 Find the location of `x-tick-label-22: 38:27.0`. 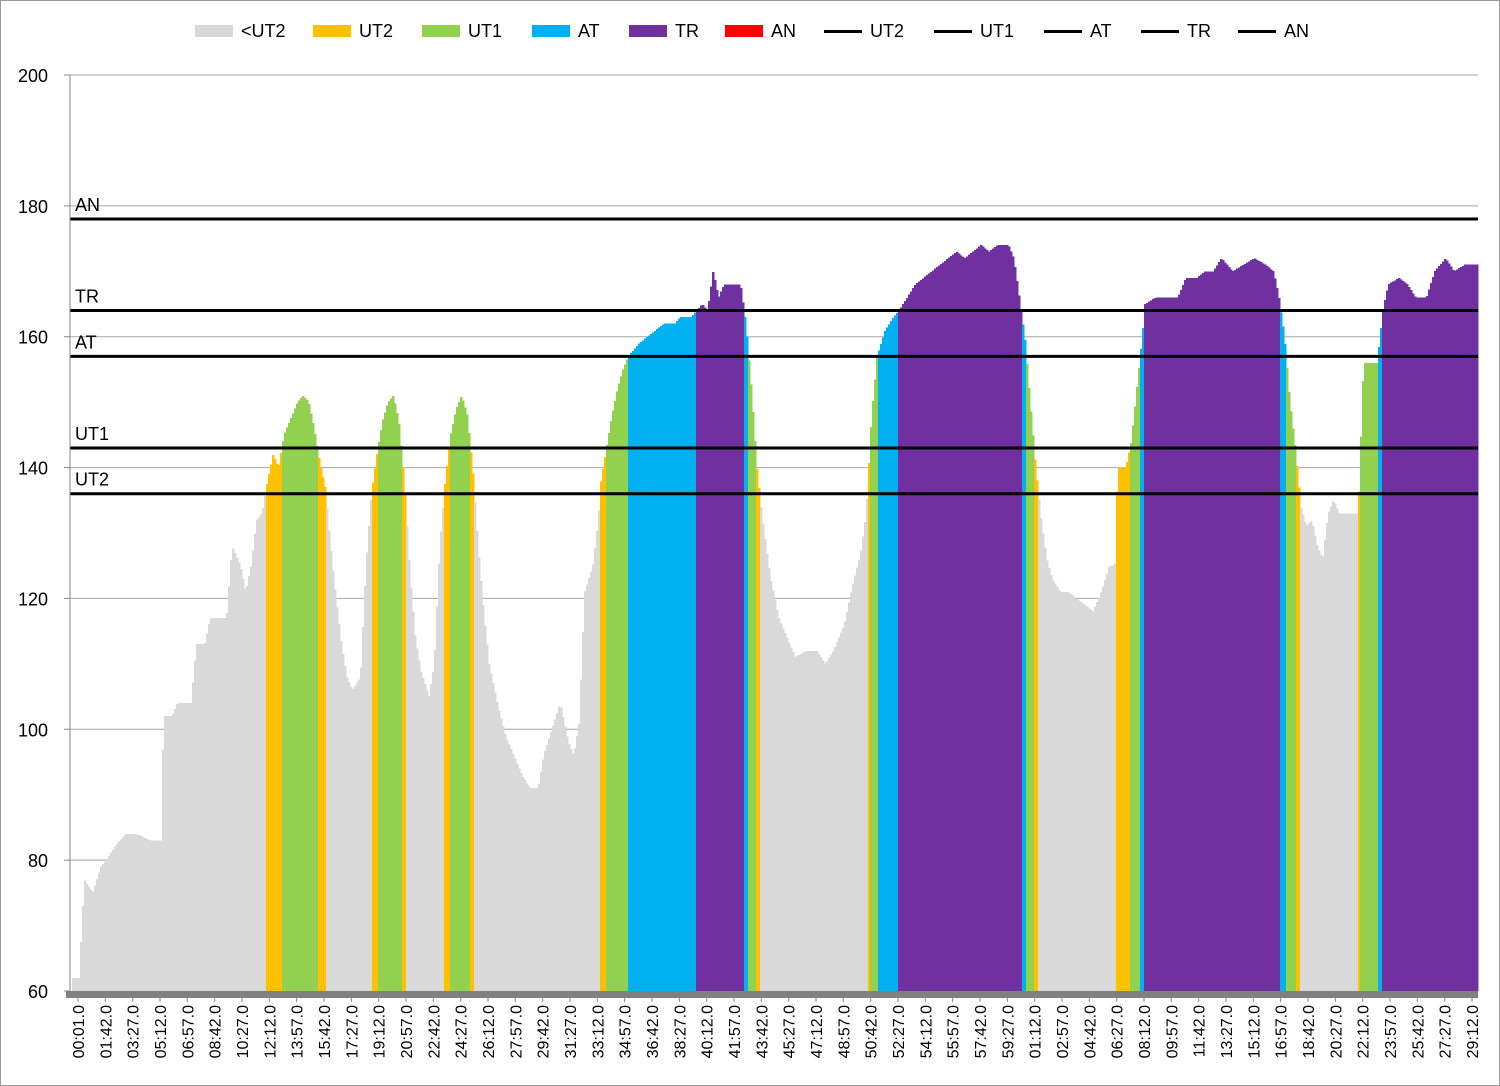

x-tick-label-22: 38:27.0 is located at coordinates (680, 1031).